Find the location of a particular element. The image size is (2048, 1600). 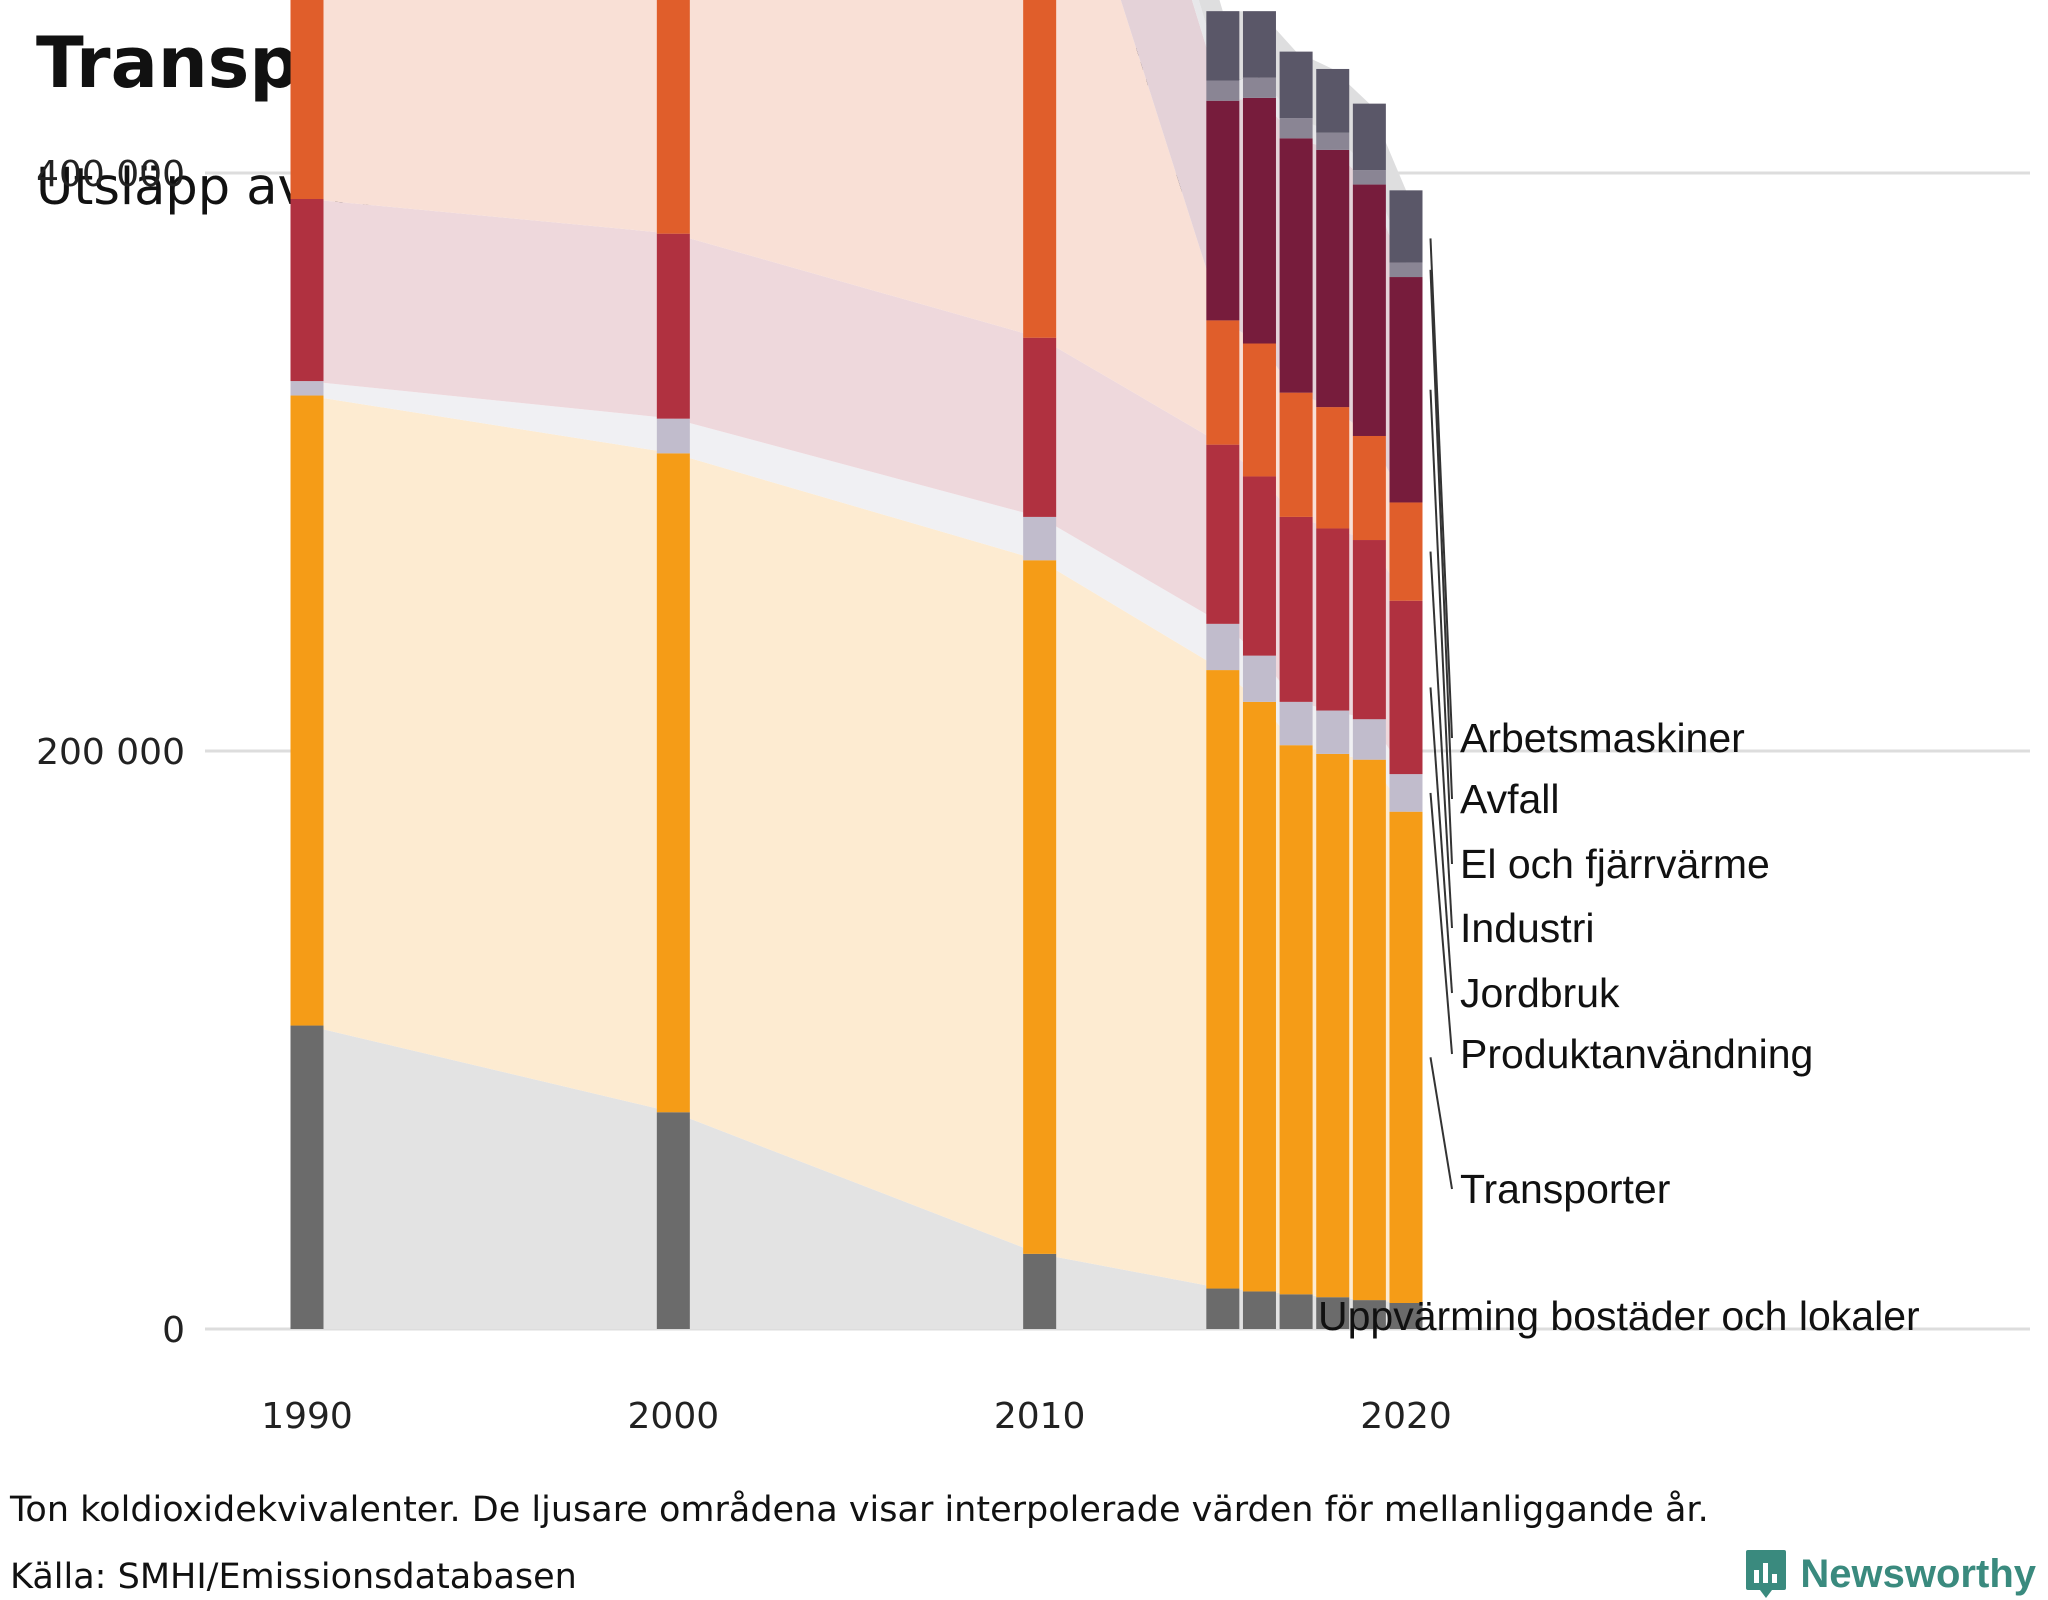

series-label: Produktanvändning is located at coordinates (1636, 1054).